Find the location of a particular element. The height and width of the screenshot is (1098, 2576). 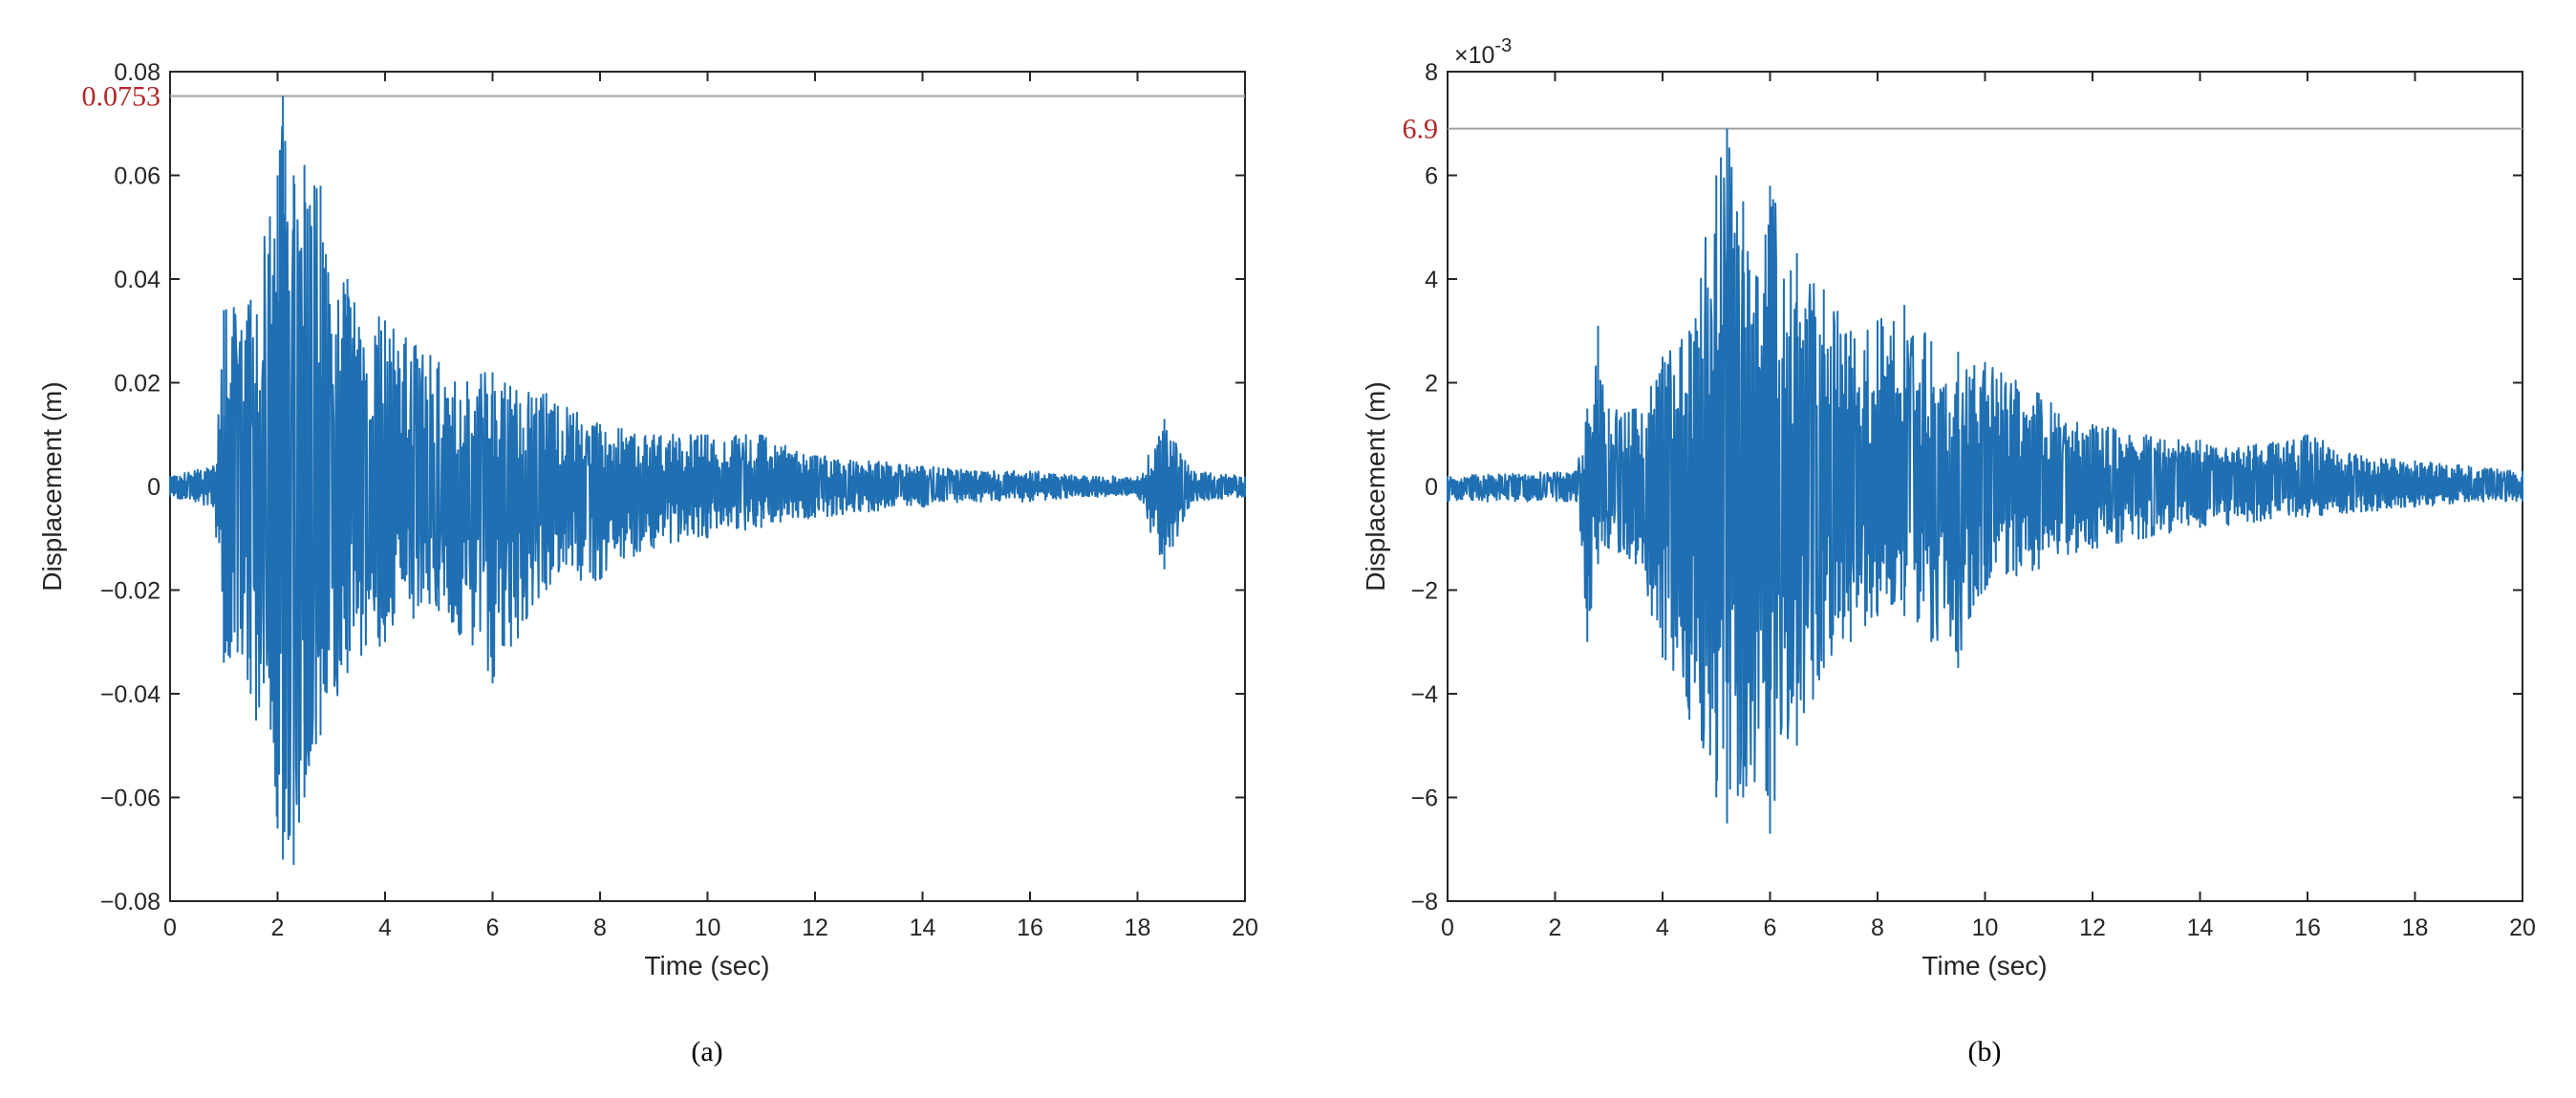

x-tick-label-b: 20 is located at coordinates (2522, 928).